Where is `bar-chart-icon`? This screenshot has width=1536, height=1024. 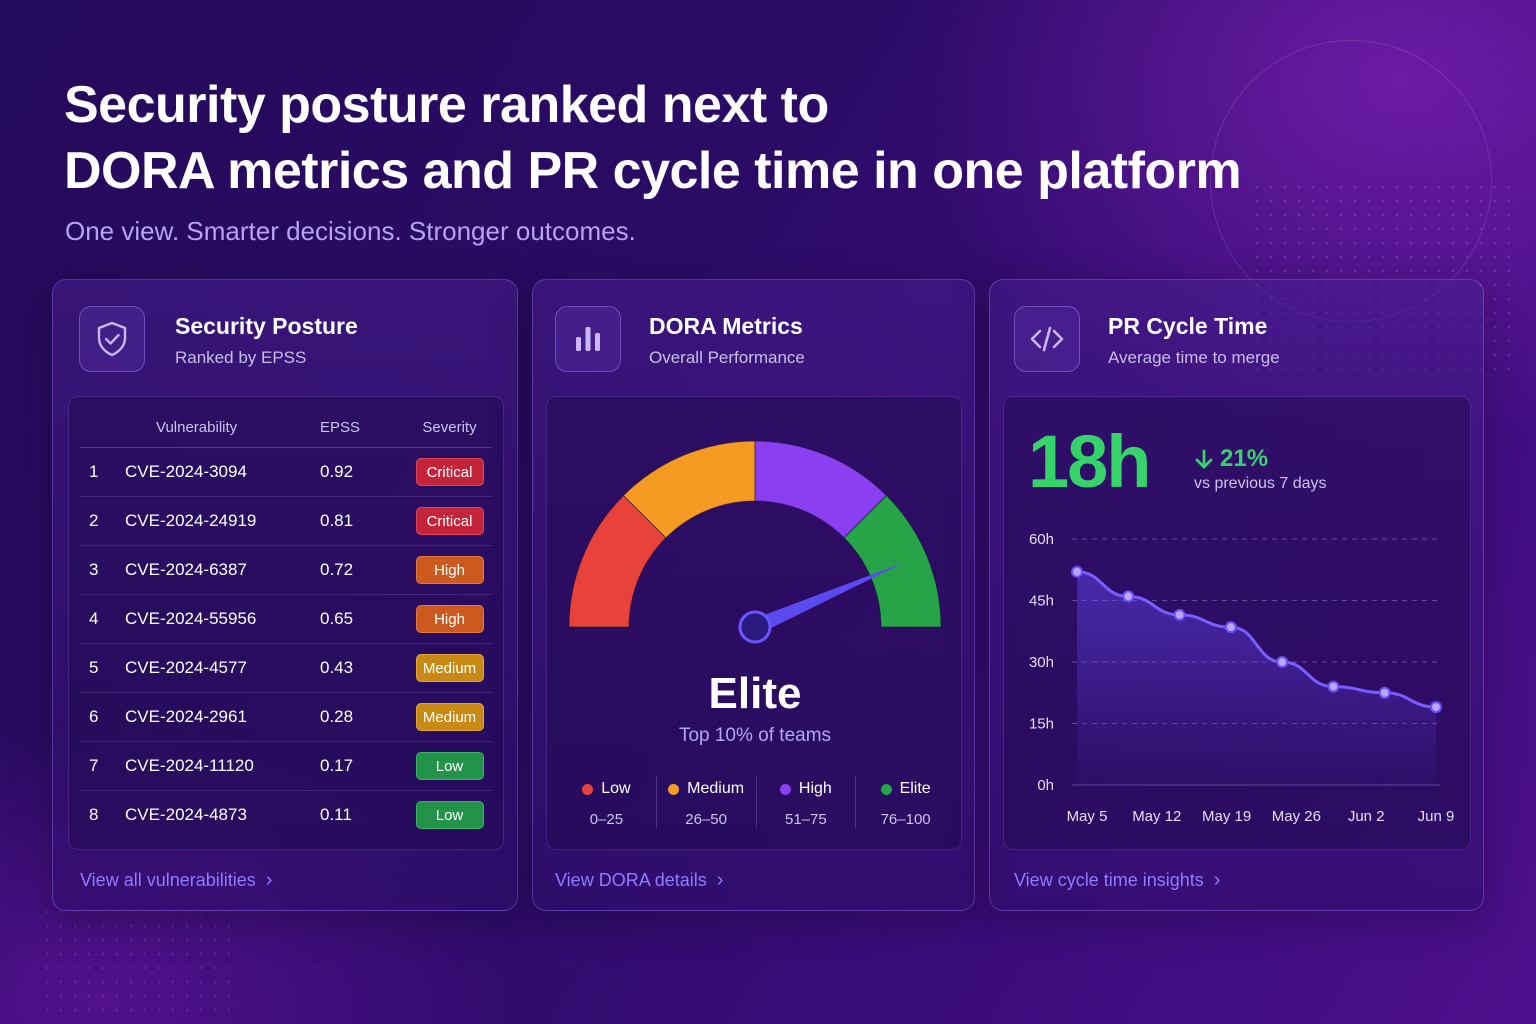 bar-chart-icon is located at coordinates (588, 339).